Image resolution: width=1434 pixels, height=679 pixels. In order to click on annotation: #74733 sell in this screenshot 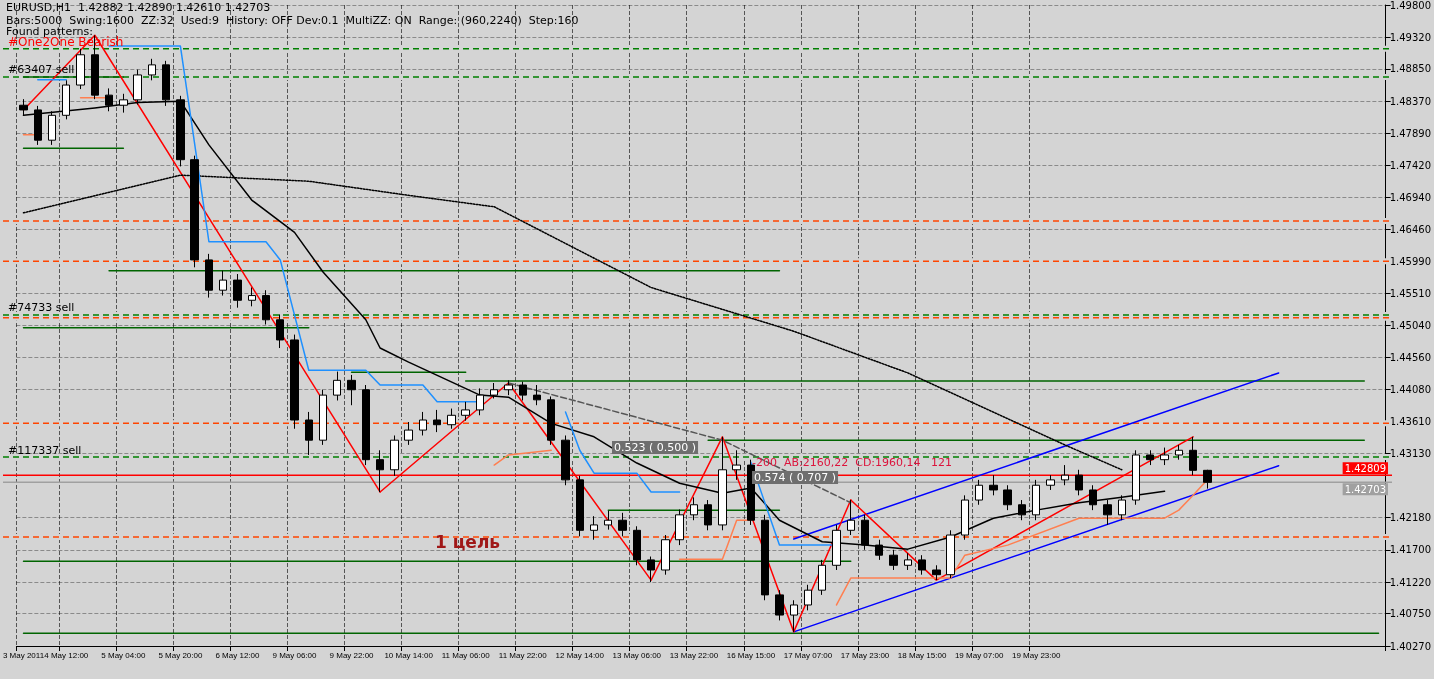, I will do `click(41, 307)`.